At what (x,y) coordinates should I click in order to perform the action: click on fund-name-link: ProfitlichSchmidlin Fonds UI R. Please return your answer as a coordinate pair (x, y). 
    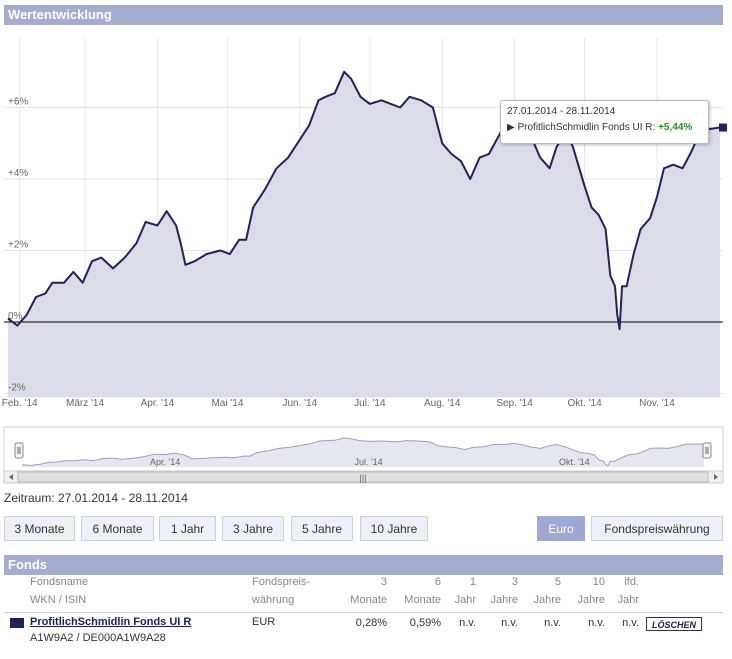
    Looking at the image, I should click on (111, 622).